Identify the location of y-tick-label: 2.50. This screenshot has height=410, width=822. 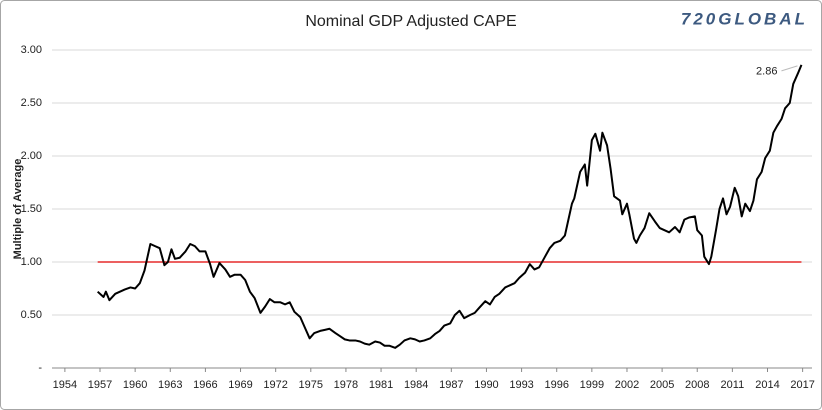
(31, 103).